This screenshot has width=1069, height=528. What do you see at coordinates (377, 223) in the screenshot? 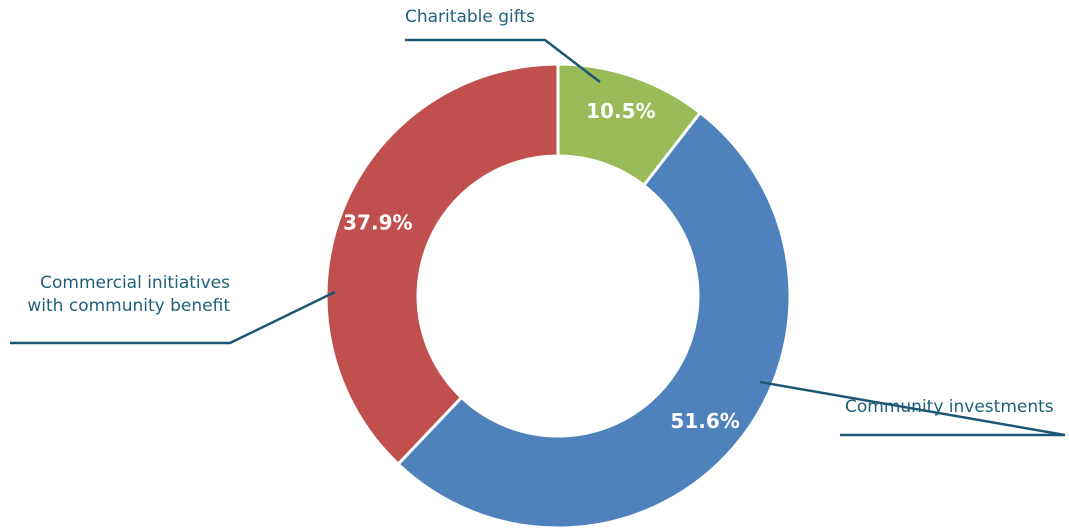
I see `value-label: 37.9%` at bounding box center [377, 223].